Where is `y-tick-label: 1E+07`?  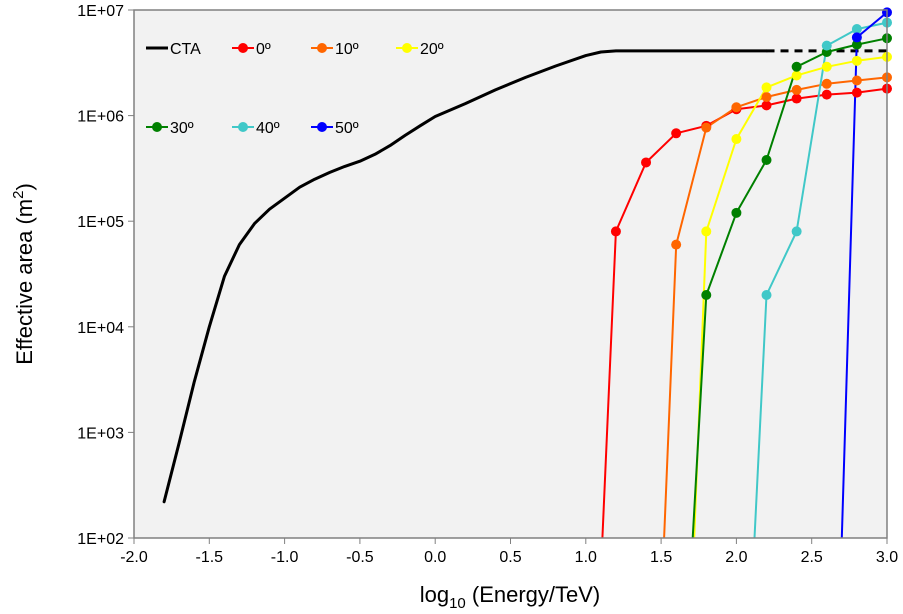 y-tick-label: 1E+07 is located at coordinates (100, 11).